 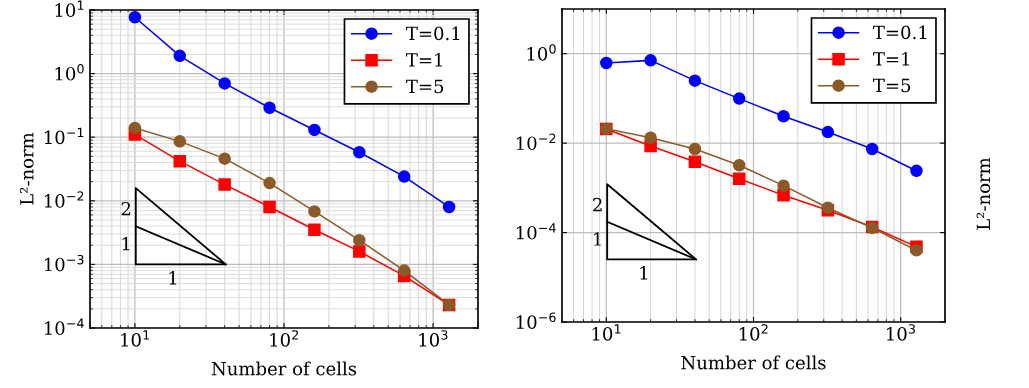 I want to click on y-axis-title: L²-norm, so click(x=27, y=168).